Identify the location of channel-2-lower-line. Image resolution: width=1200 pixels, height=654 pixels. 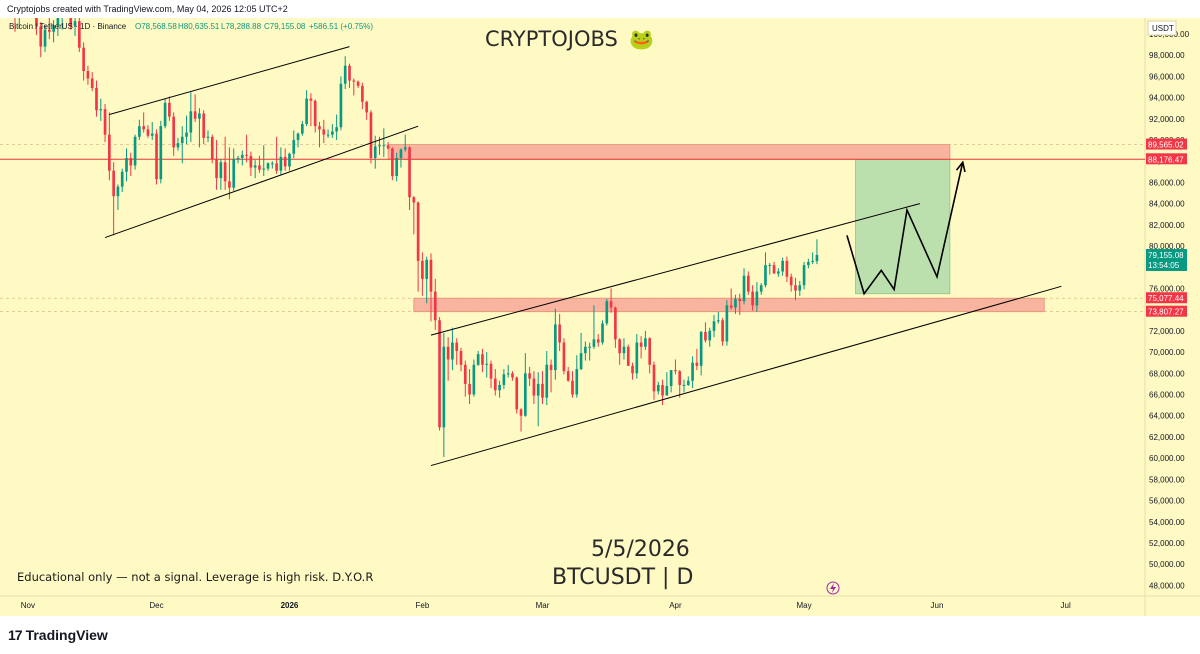
(746, 376).